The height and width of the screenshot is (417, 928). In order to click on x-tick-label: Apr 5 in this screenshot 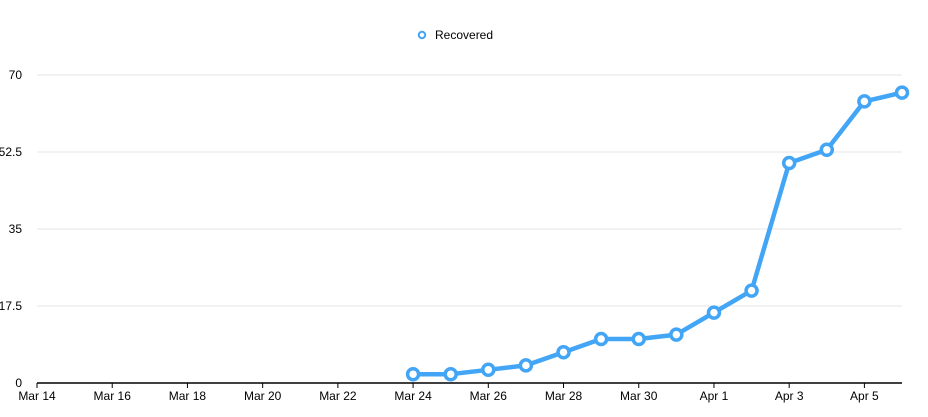, I will do `click(864, 396)`.